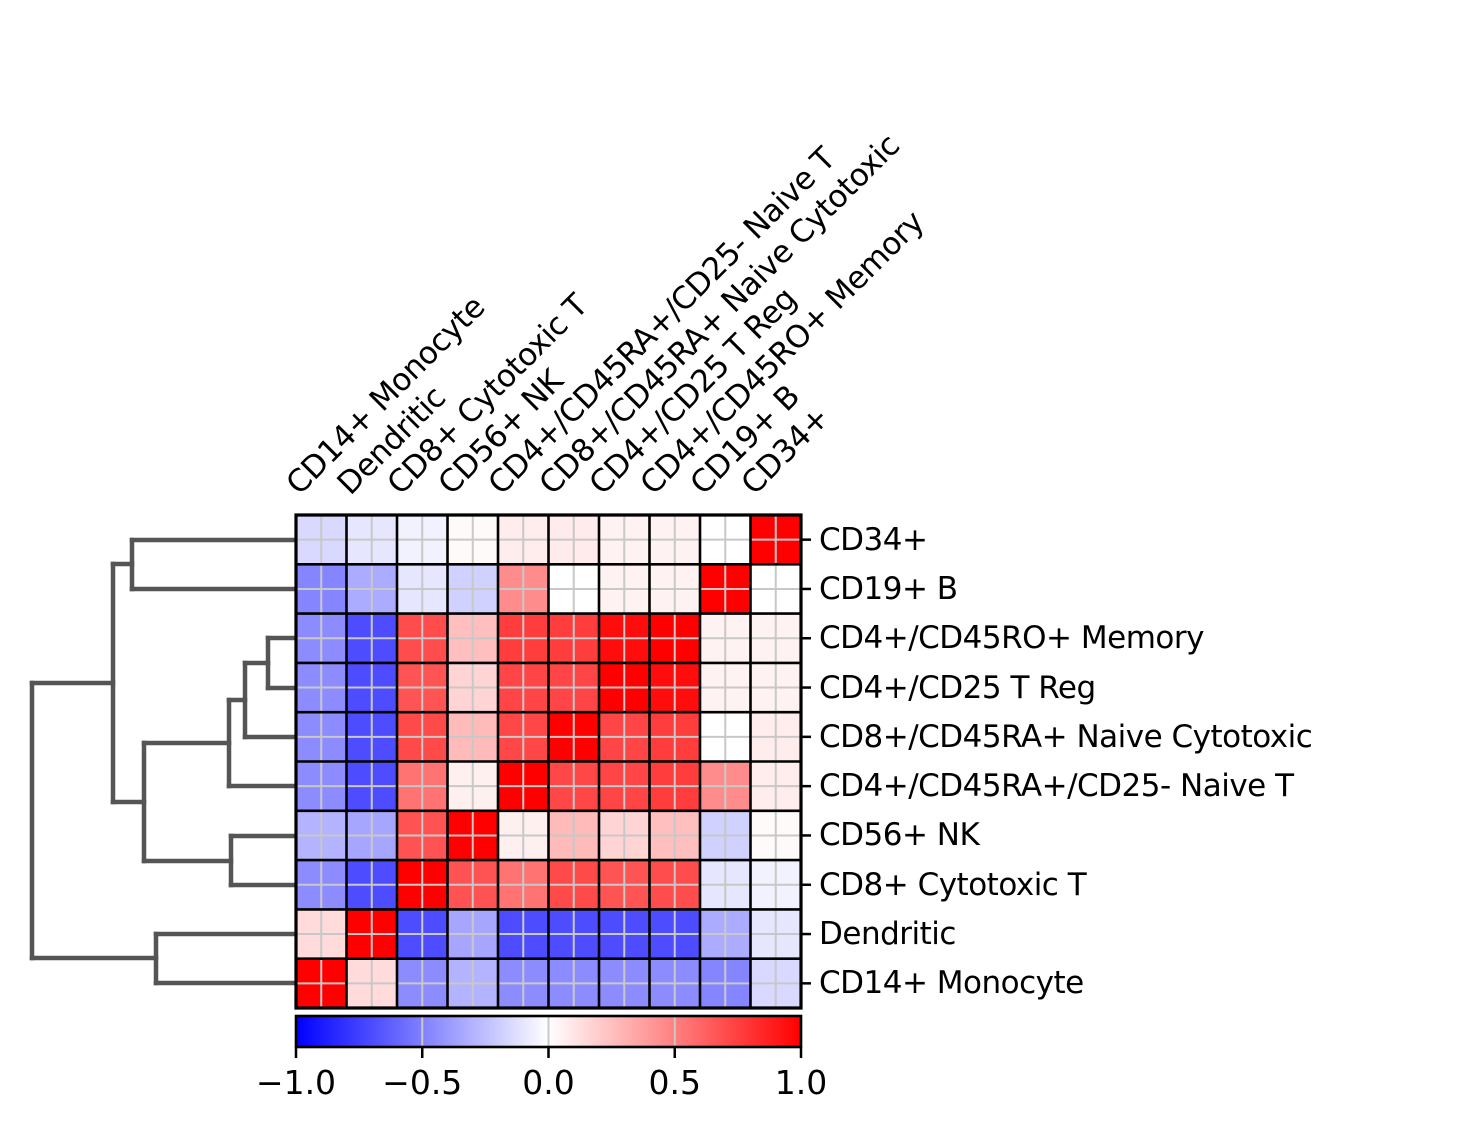 The height and width of the screenshot is (1125, 1475). What do you see at coordinates (548, 1036) in the screenshot?
I see `colorbar` at bounding box center [548, 1036].